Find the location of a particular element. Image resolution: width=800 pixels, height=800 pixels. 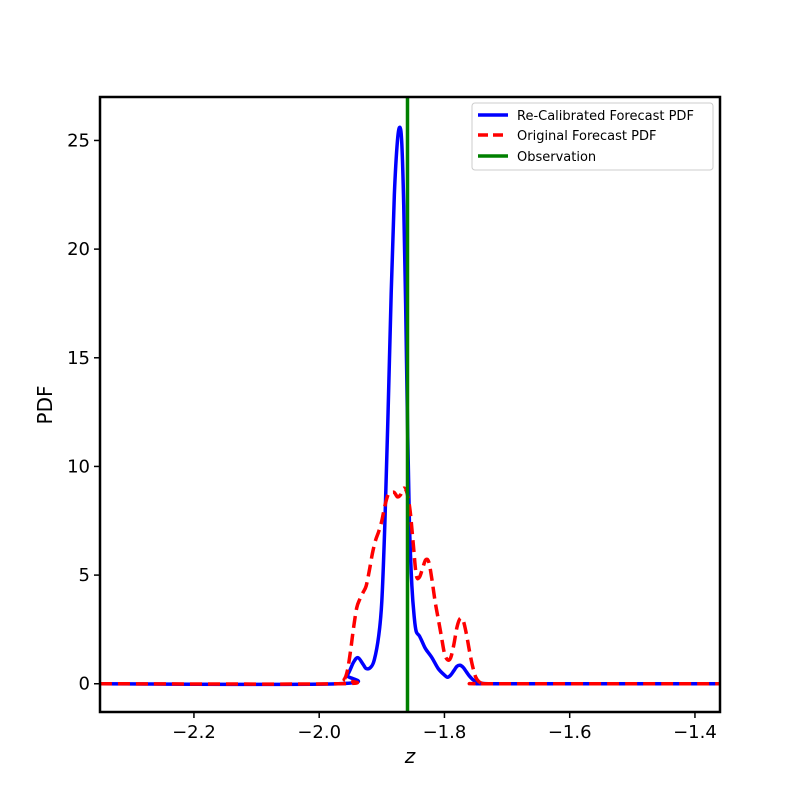

x-axis-ticks: −2.2 −2.0 −1.8 −1.6 −1.4 is located at coordinates (444, 727).